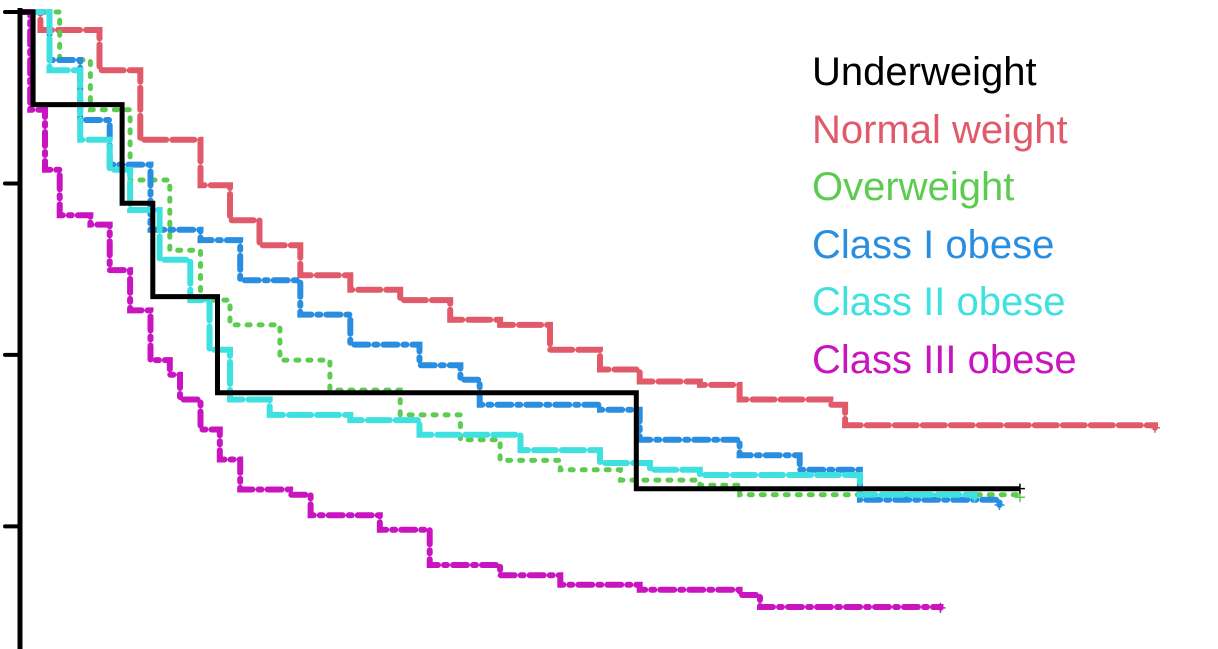  Describe the element at coordinates (12, 269) in the screenshot. I see `y-axis-ticks` at that location.